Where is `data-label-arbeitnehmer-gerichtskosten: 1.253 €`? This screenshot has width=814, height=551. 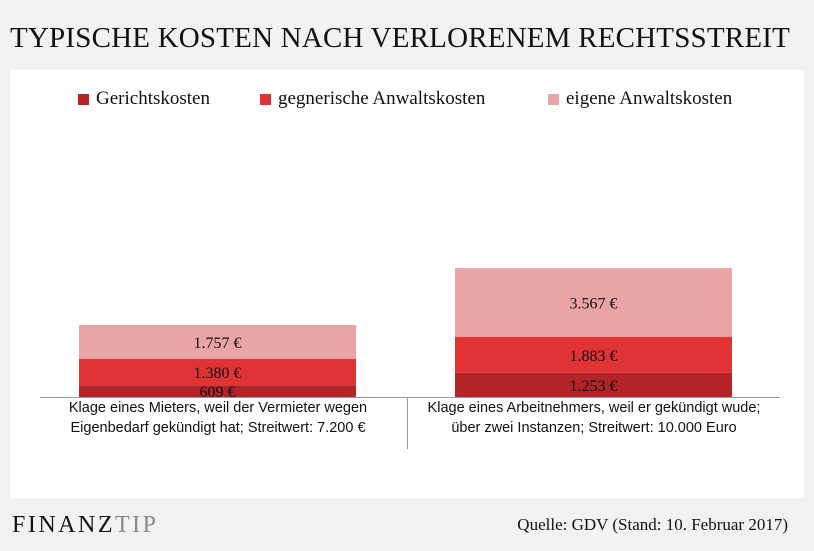 data-label-arbeitnehmer-gerichtskosten: 1.253 € is located at coordinates (594, 386).